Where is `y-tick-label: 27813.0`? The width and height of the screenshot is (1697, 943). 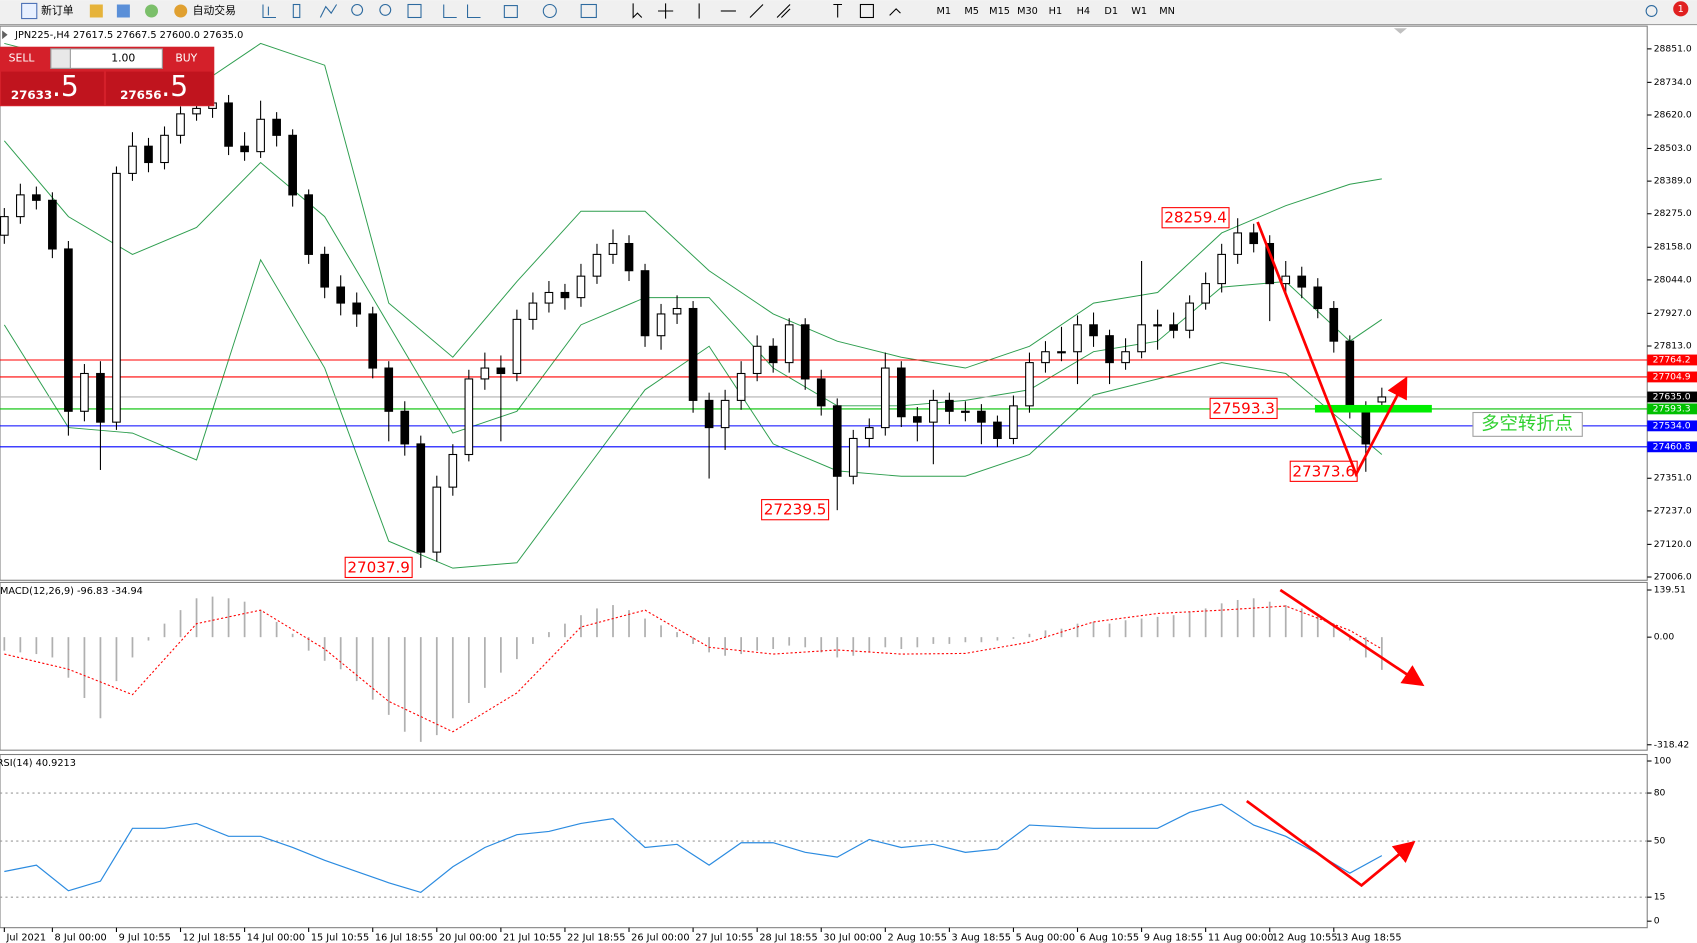
y-tick-label: 27813.0 is located at coordinates (1673, 346).